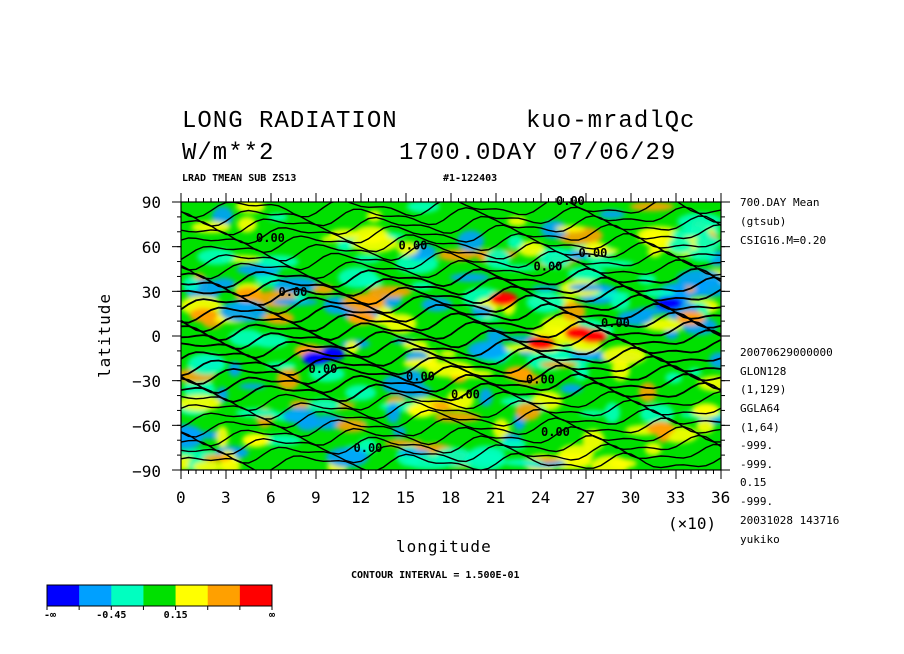 The height and width of the screenshot is (654, 904). What do you see at coordinates (760, 427) in the screenshot?
I see `info-line: (1,64)` at bounding box center [760, 427].